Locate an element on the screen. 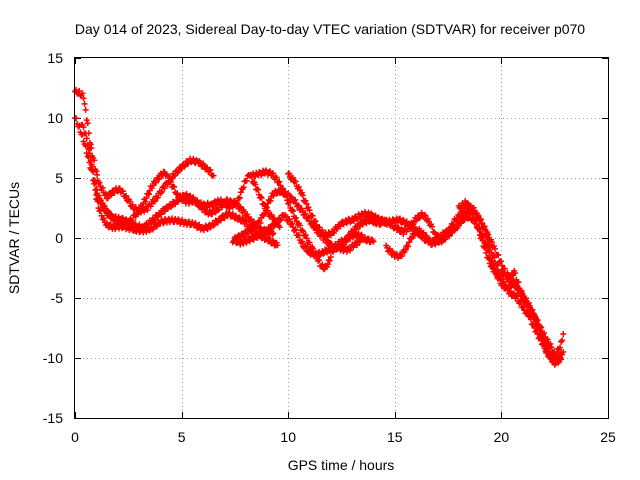  y-tick-label: -15 is located at coordinates (53, 418).